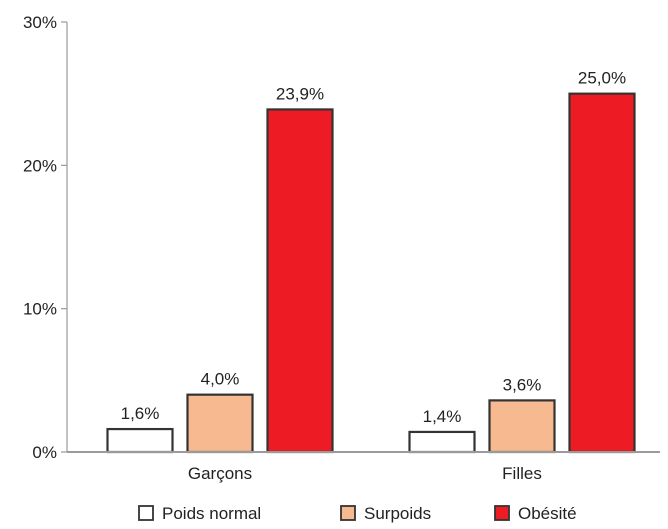 This screenshot has width=668, height=529. I want to click on legend-label: Obésité, so click(547, 513).